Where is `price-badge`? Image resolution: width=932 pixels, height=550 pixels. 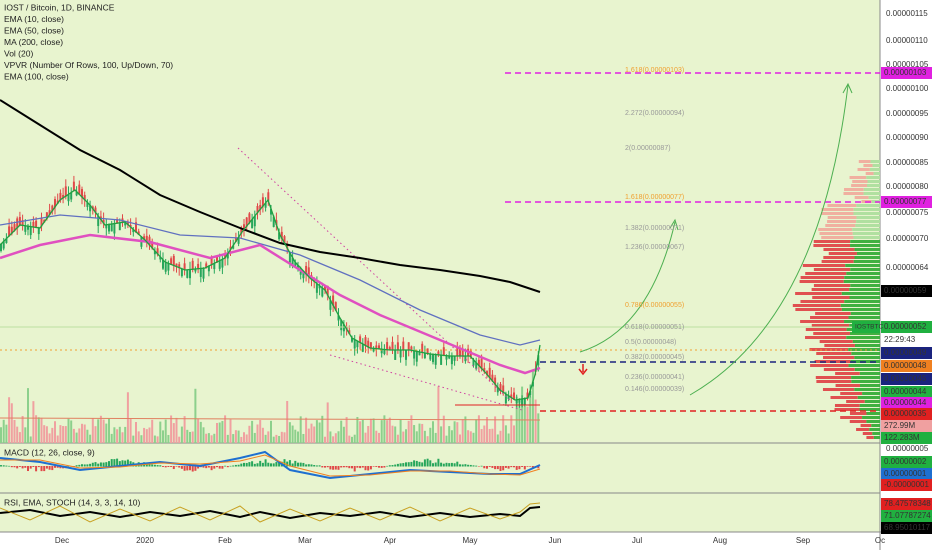
price-badge is located at coordinates (906, 366).